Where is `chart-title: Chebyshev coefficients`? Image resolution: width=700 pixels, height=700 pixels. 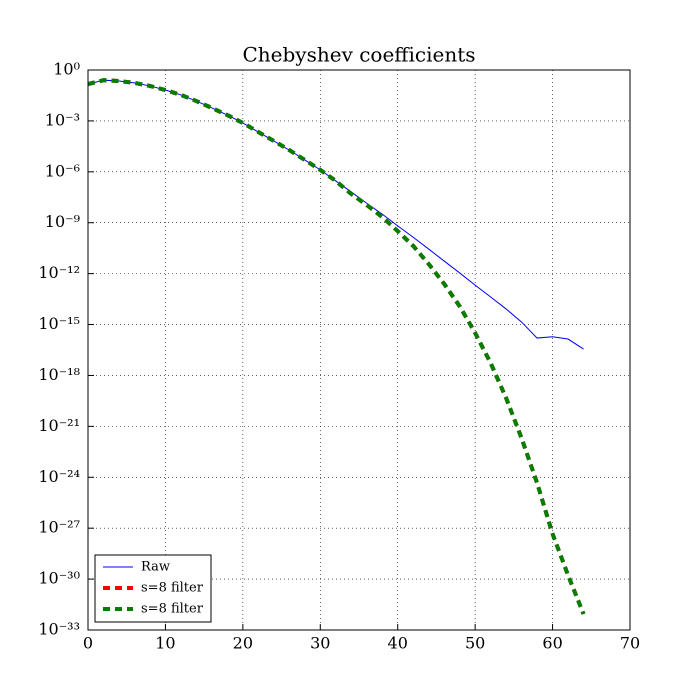
chart-title: Chebyshev coefficients is located at coordinates (358, 55).